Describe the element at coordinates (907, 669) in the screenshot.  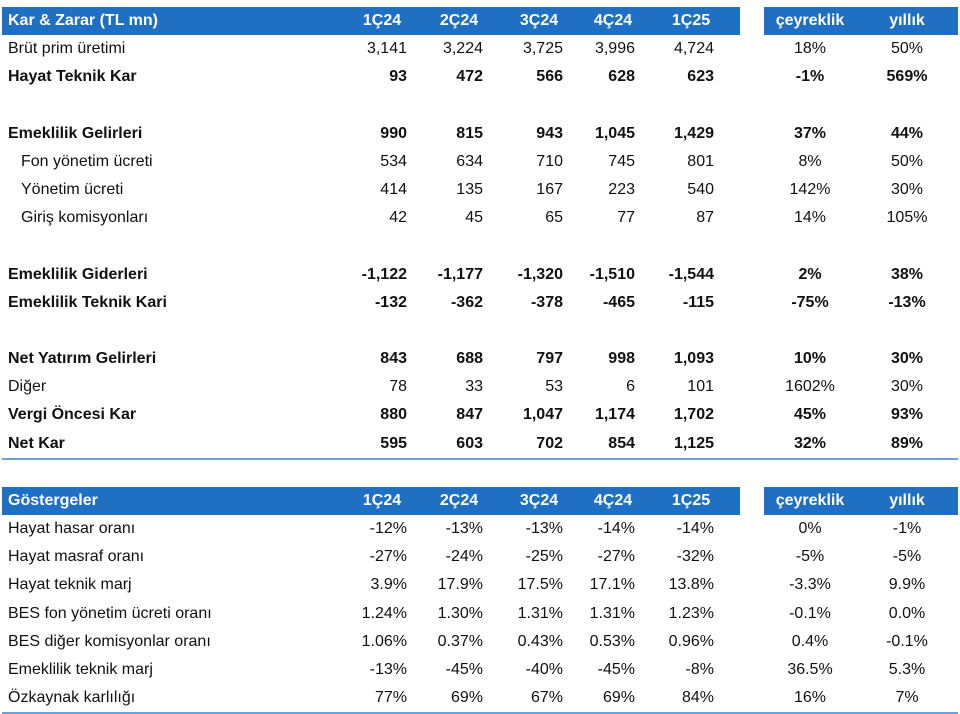
I see `cell-value: 5.3%` at that location.